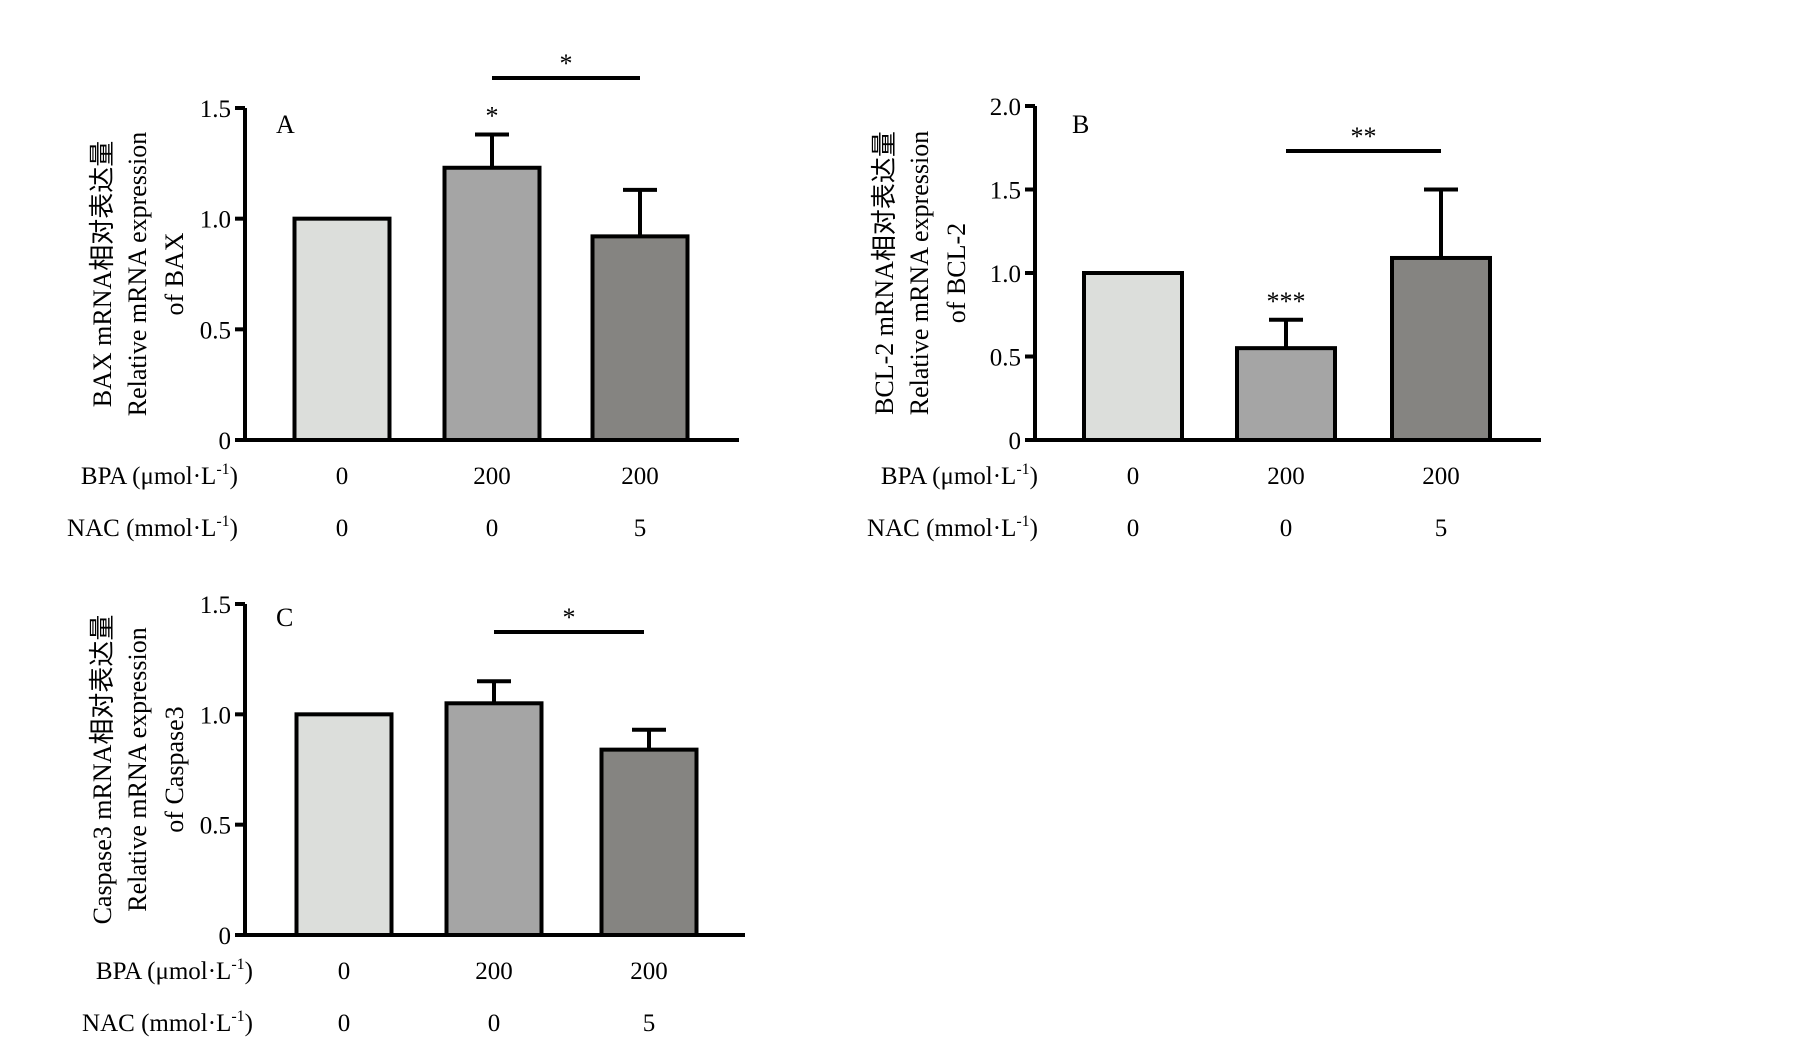 Image resolution: width=1797 pixels, height=1060 pixels. Describe the element at coordinates (102, 770) in the screenshot. I see `y-axis-label-line-1: Caspase3 mRNA相对表达量` at that location.